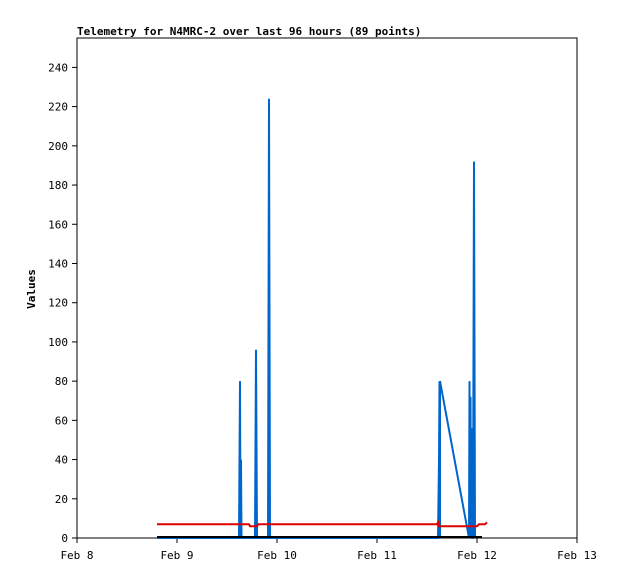  I want to click on x-tick-label: Feb 11, so click(377, 555).